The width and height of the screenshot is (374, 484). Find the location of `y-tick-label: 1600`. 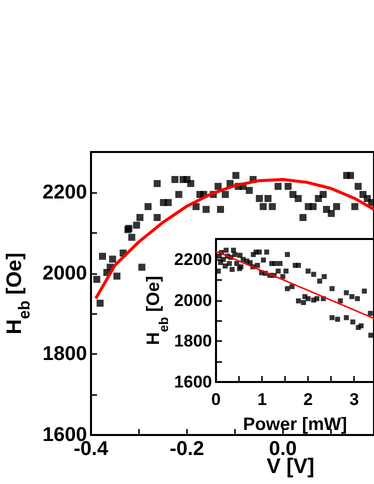

y-tick-label: 1600 is located at coordinates (193, 382).